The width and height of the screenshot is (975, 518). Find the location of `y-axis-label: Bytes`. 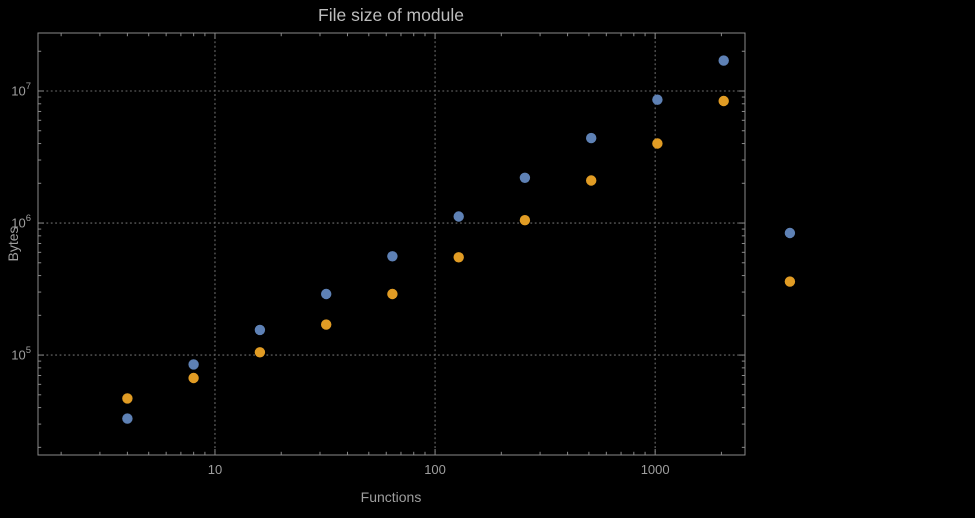

y-axis-label: Bytes is located at coordinates (13, 243).